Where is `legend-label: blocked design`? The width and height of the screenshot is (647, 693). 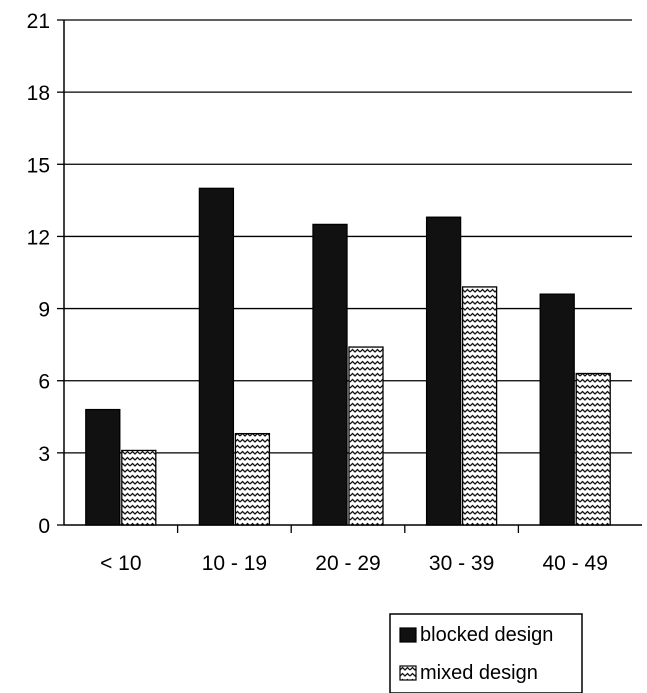
legend-label: blocked design is located at coordinates (486, 635).